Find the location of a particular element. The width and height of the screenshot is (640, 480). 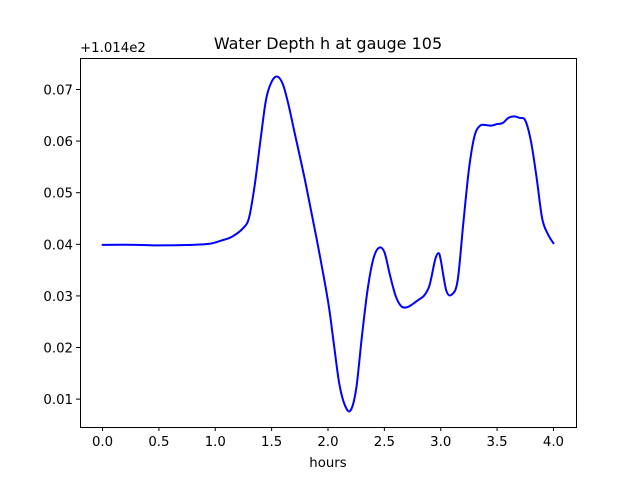

y-tick-label: 0.01 is located at coordinates (58, 400).